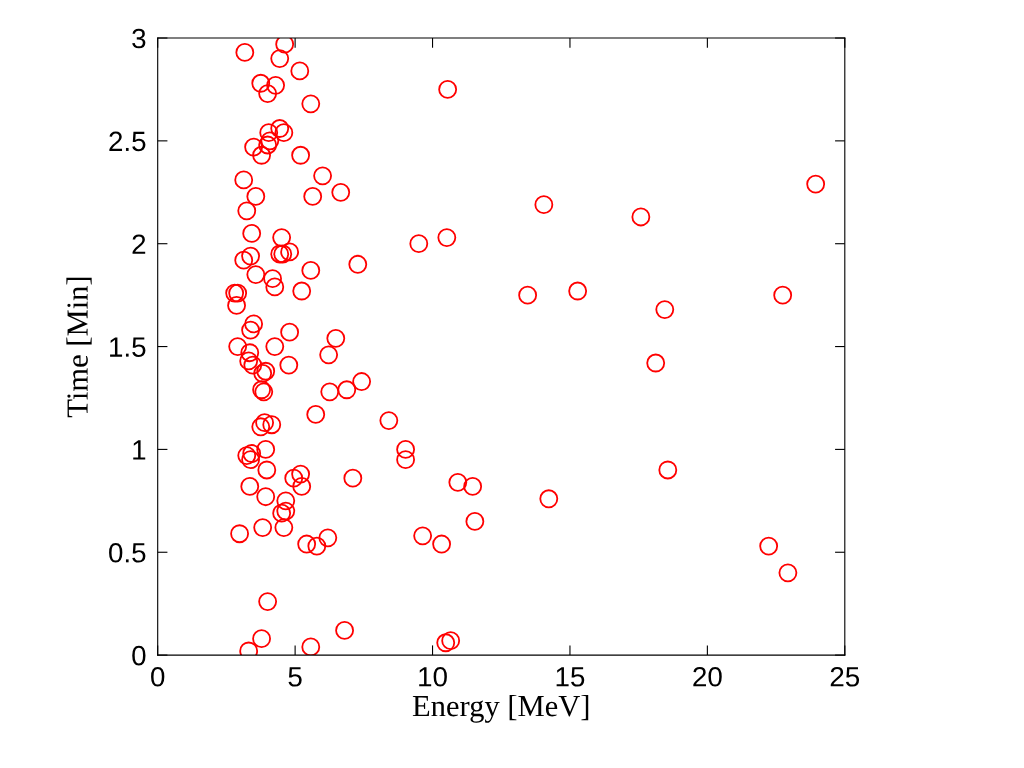 The width and height of the screenshot is (1024, 768). What do you see at coordinates (128, 347) in the screenshot?
I see `y-tick-label: 1.5` at bounding box center [128, 347].